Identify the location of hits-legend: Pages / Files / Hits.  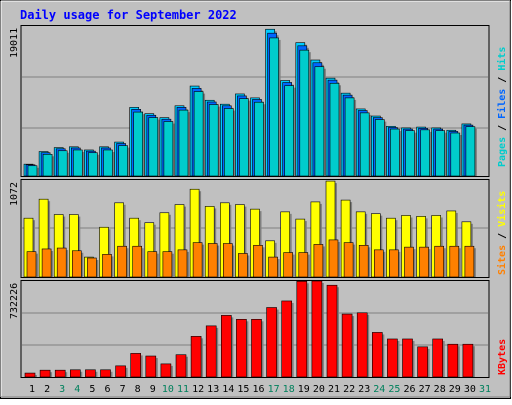
(502, 107).